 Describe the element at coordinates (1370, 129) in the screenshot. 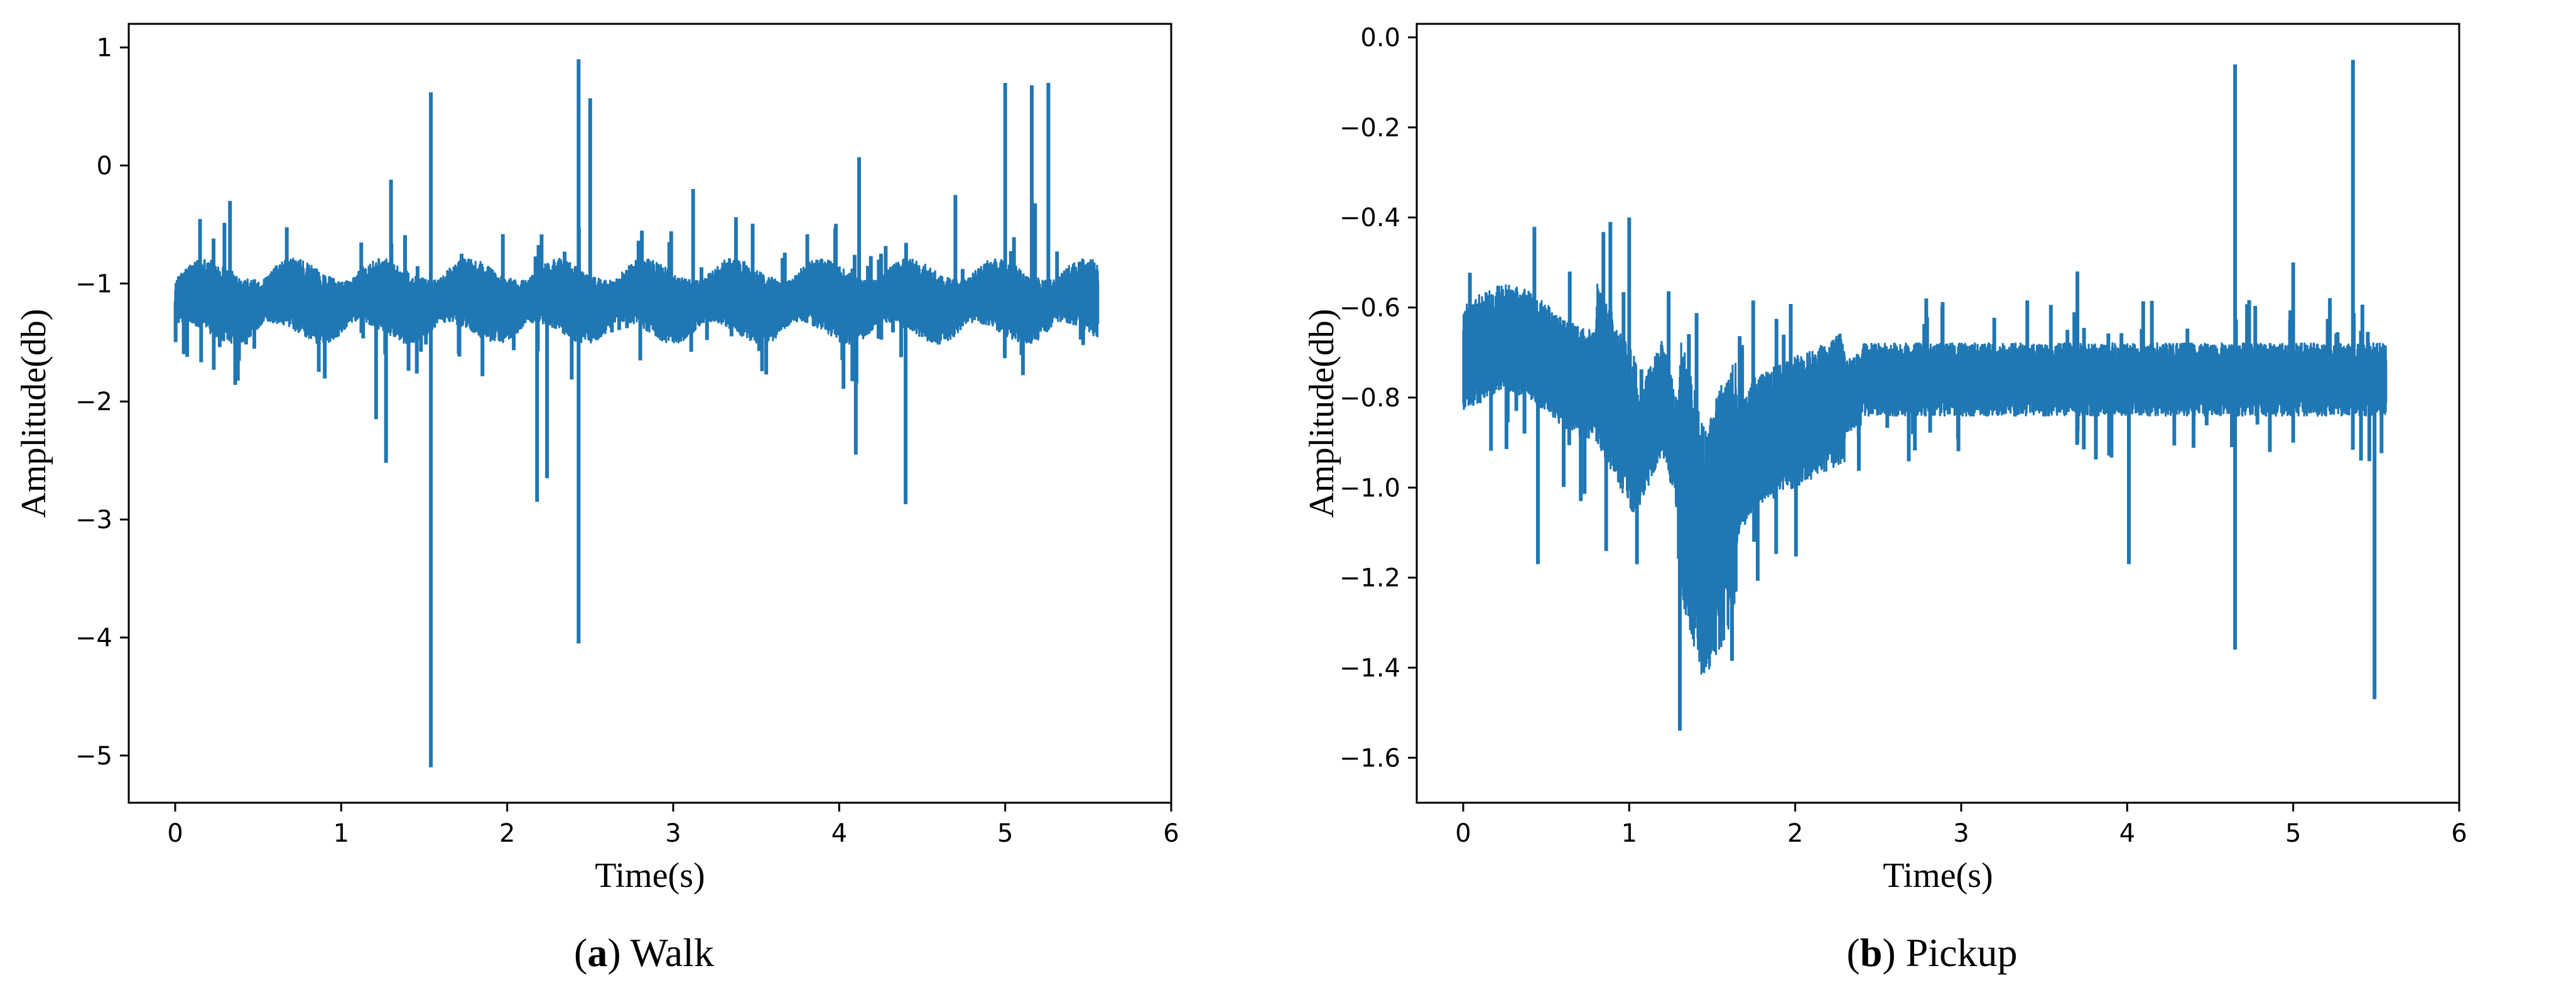

I see `y-tick-label: −0.2` at that location.